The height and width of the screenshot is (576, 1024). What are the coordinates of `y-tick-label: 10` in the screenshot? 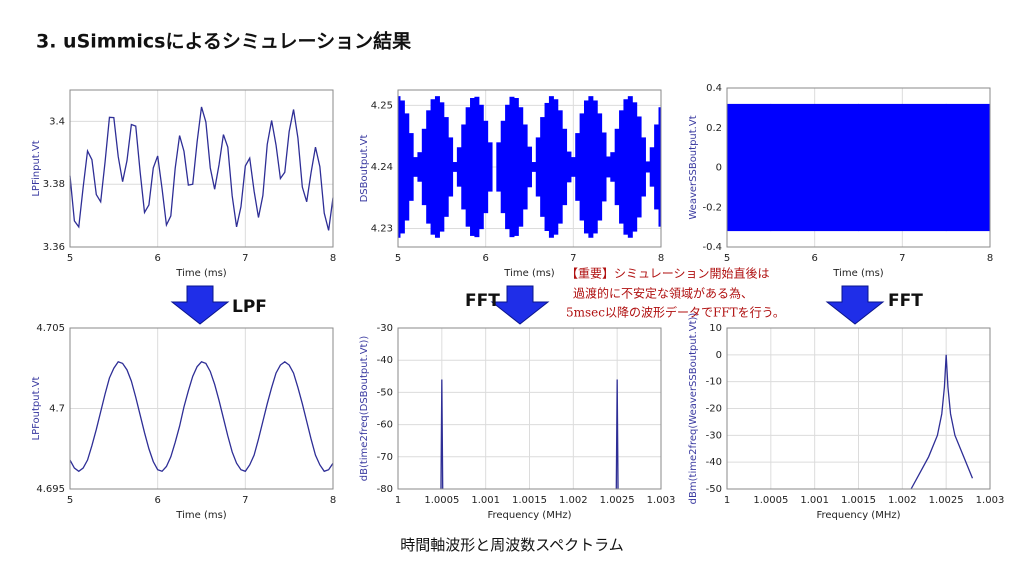 It's located at (715, 328).